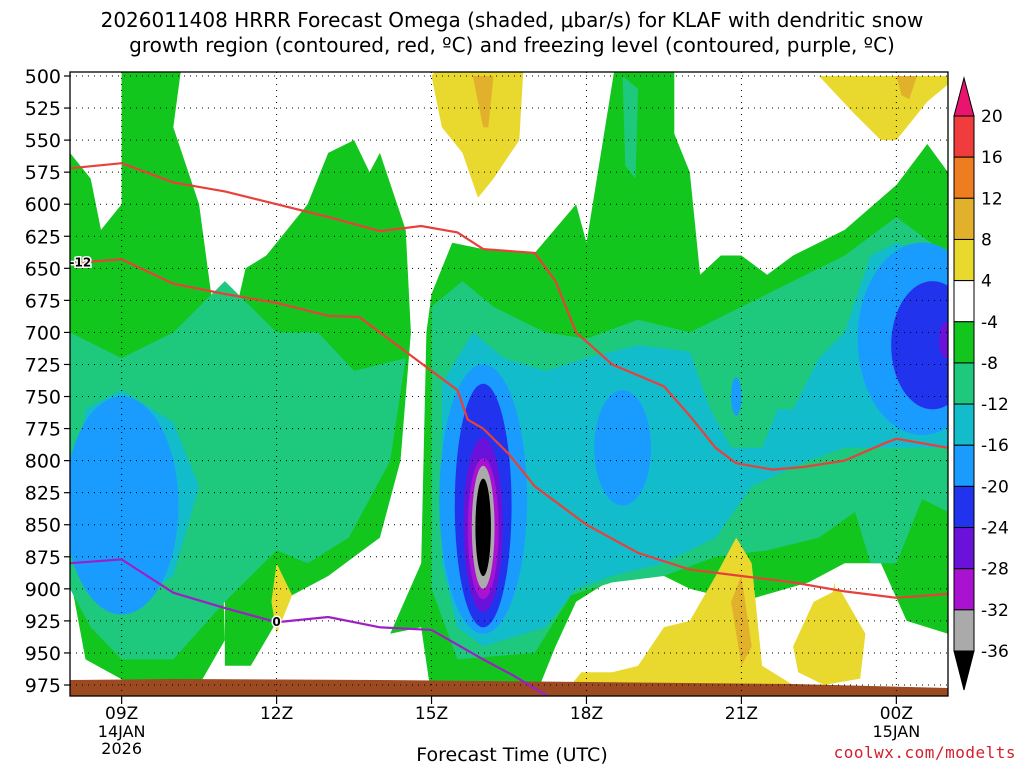 This screenshot has width=1024, height=768. I want to click on y-tick-label: 825, so click(43, 494).